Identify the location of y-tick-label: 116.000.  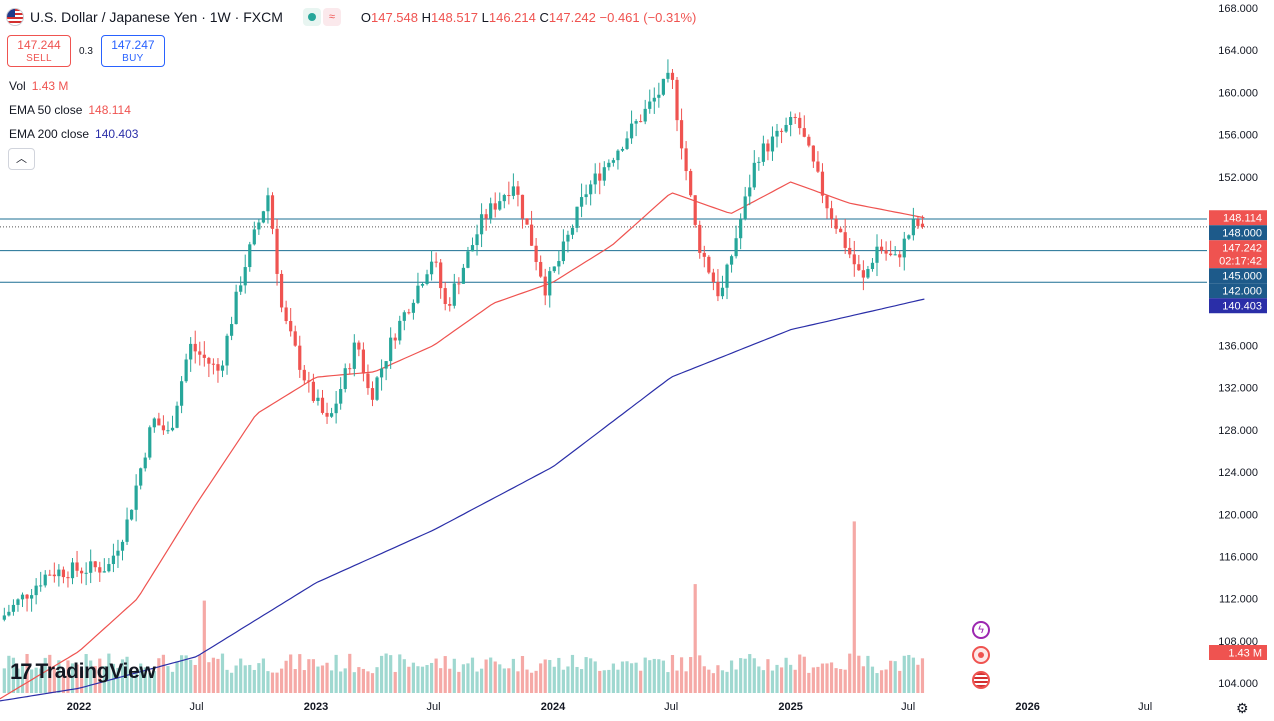
(1238, 557).